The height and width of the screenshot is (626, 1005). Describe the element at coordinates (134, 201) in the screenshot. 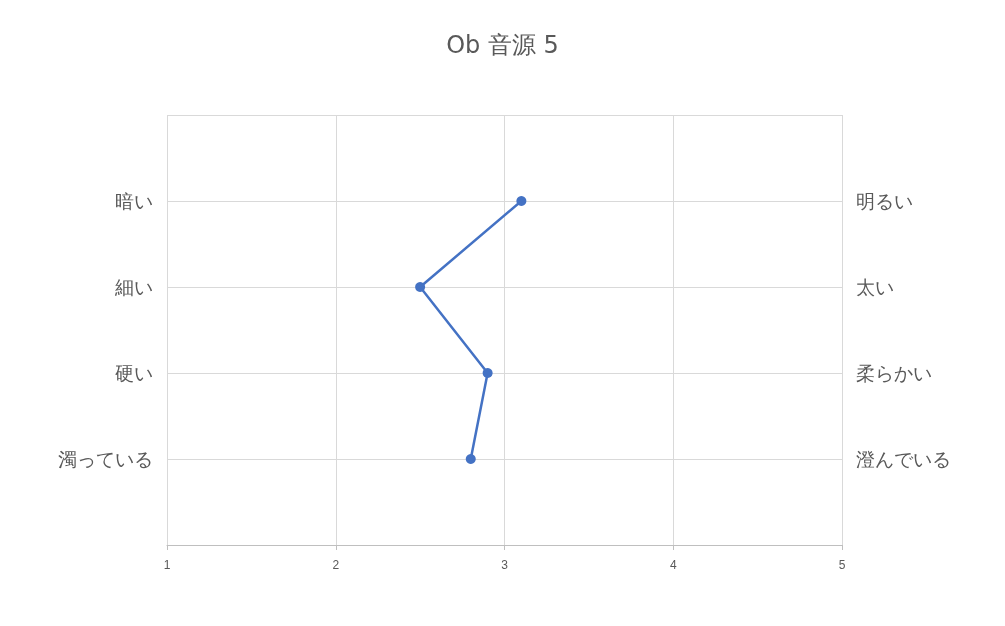

I see `y-tick-label: 暗い` at that location.